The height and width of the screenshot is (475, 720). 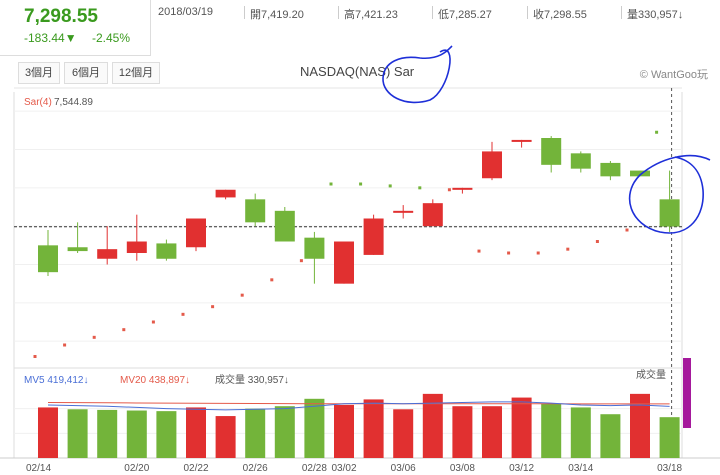 What do you see at coordinates (75, 28) in the screenshot?
I see `quote-panel: 7,298.55 -183.44▼ -2.45%` at bounding box center [75, 28].